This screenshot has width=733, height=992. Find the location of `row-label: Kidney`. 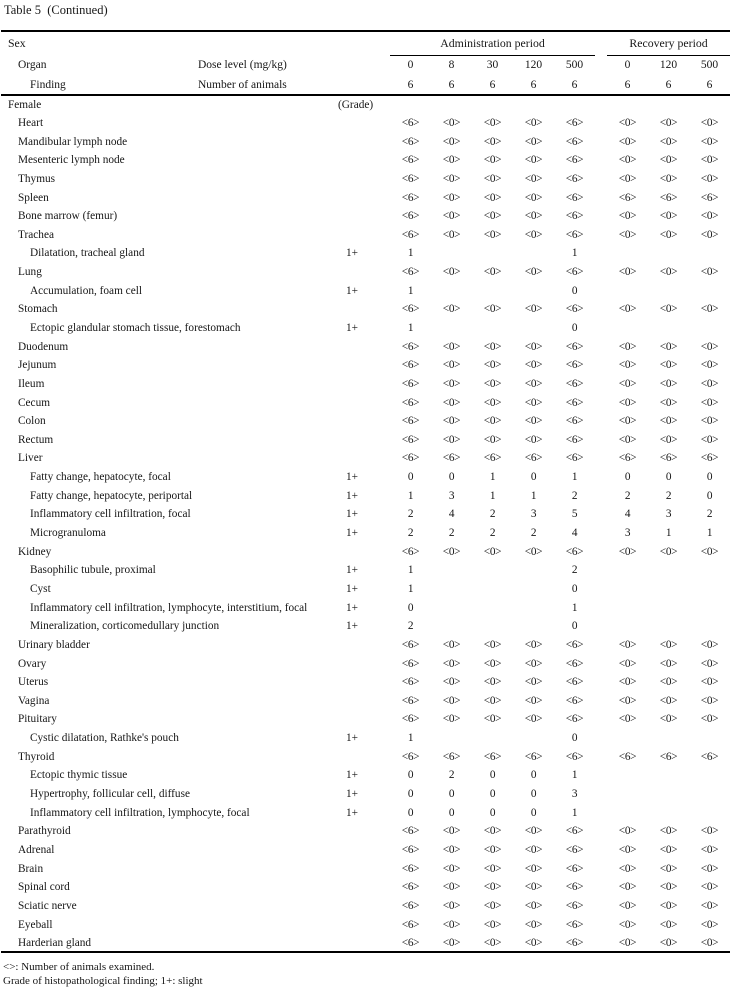

row-label: Kidney is located at coordinates (35, 551).